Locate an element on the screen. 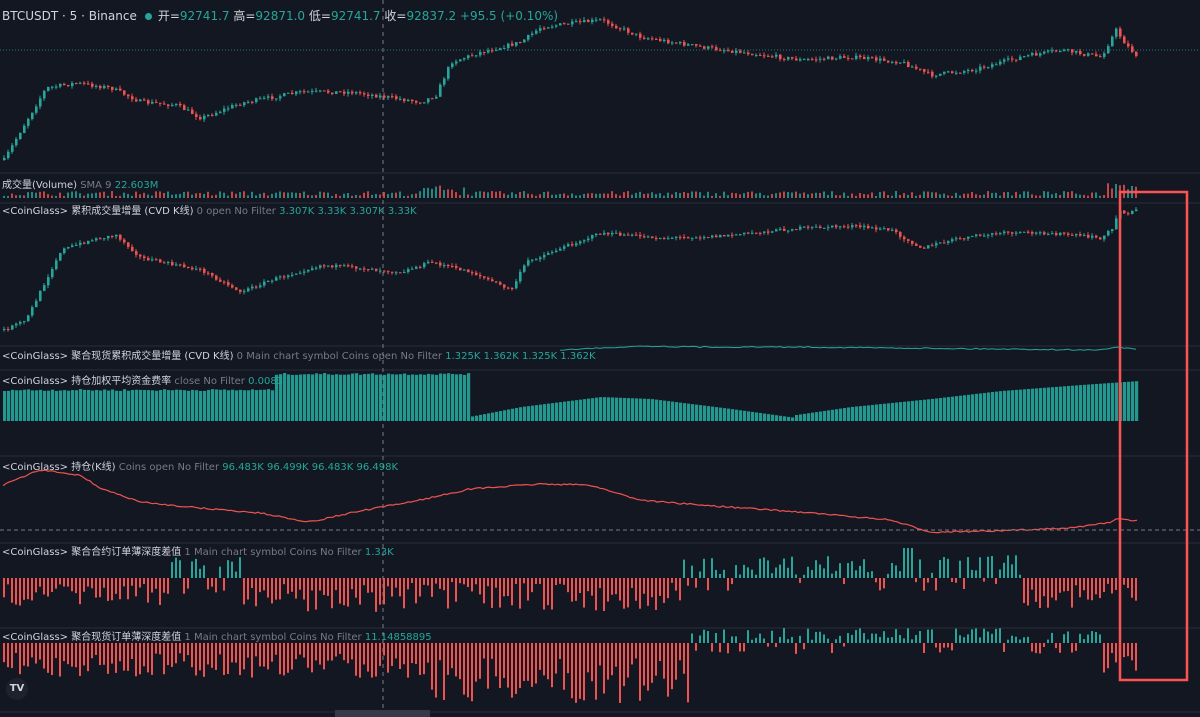 The width and height of the screenshot is (1200, 717). spot-cvd-params: 0 Main chart symbol Coins open No Filter is located at coordinates (339, 356).